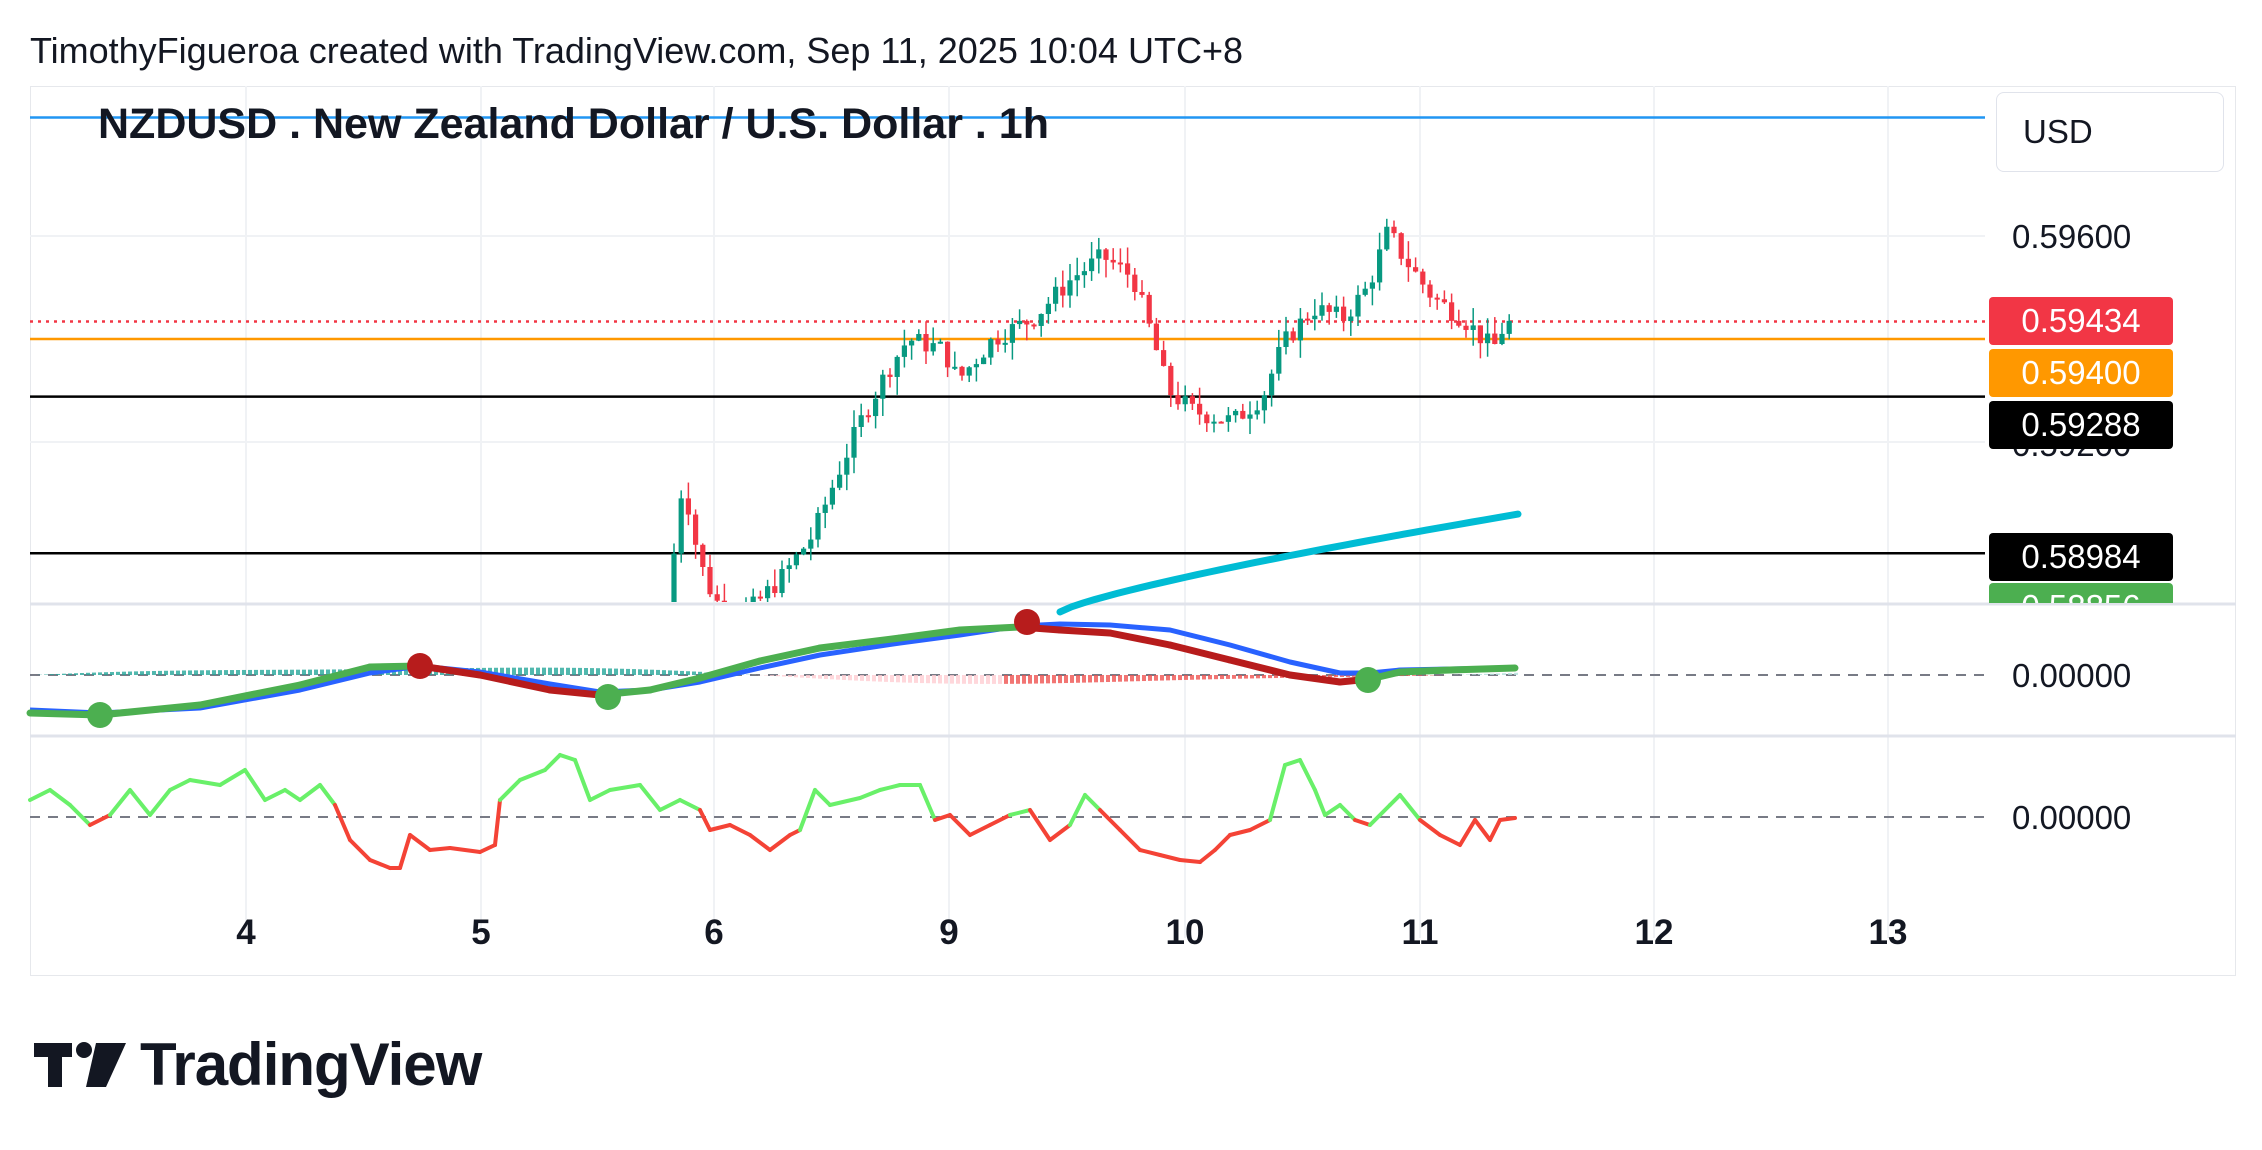 The height and width of the screenshot is (1150, 2262). Describe the element at coordinates (2072, 817) in the screenshot. I see `oscillator-zero-label: 0.00000` at that location.